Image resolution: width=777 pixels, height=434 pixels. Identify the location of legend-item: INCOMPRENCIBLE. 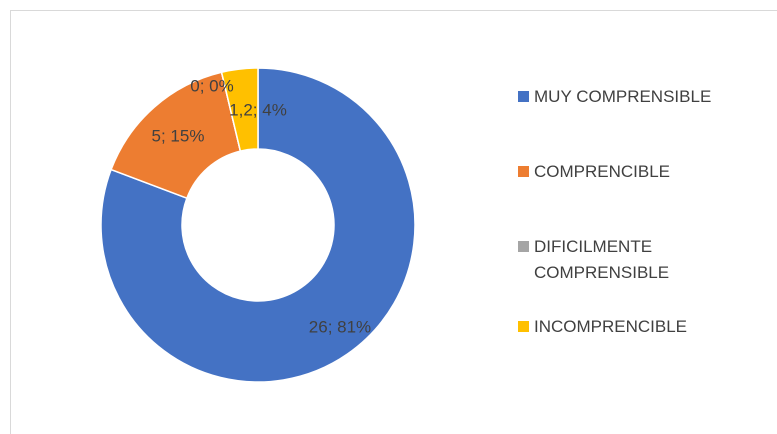
(633, 327).